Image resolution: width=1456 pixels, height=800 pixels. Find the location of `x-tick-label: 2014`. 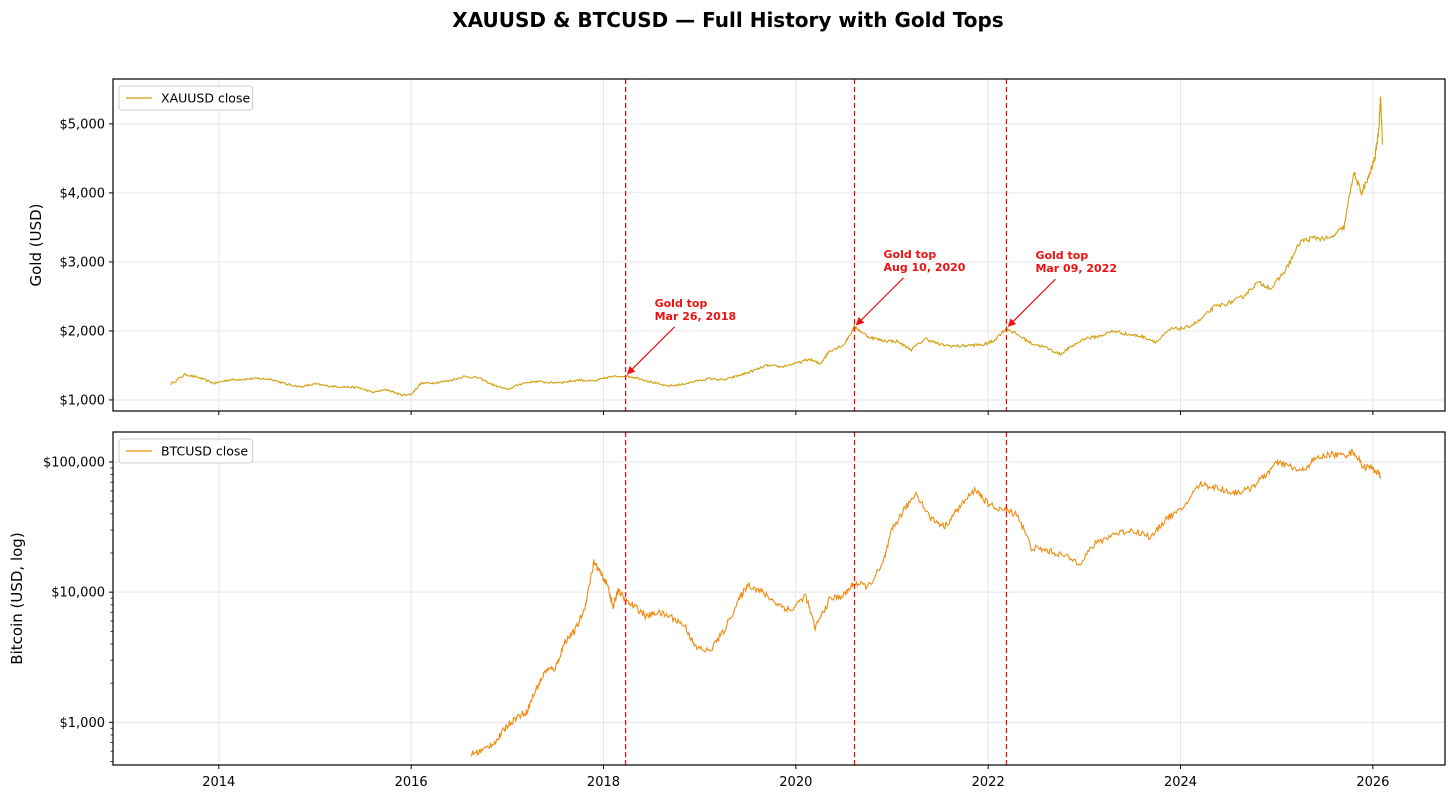

x-tick-label: 2014 is located at coordinates (218, 782).